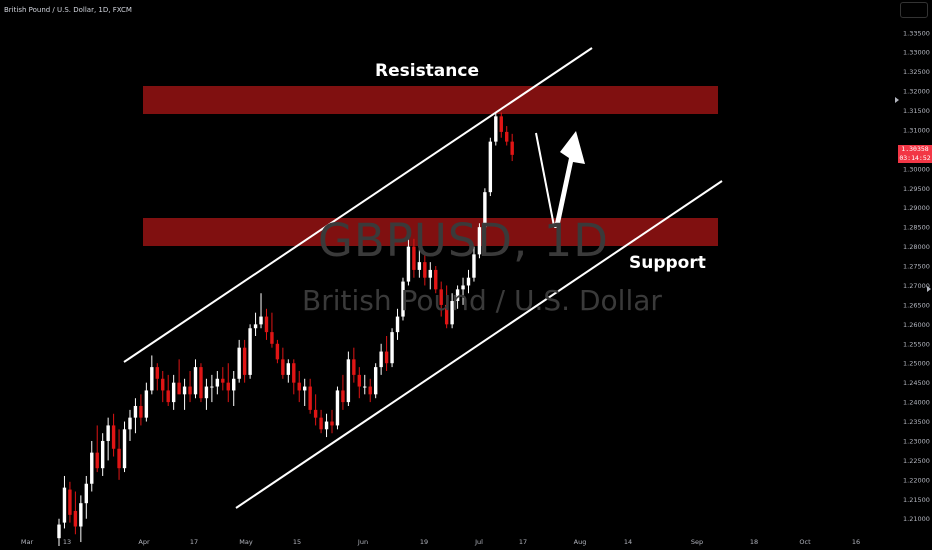  Describe the element at coordinates (916, 480) in the screenshot. I see `y-tick-label: 1.22000` at that location.